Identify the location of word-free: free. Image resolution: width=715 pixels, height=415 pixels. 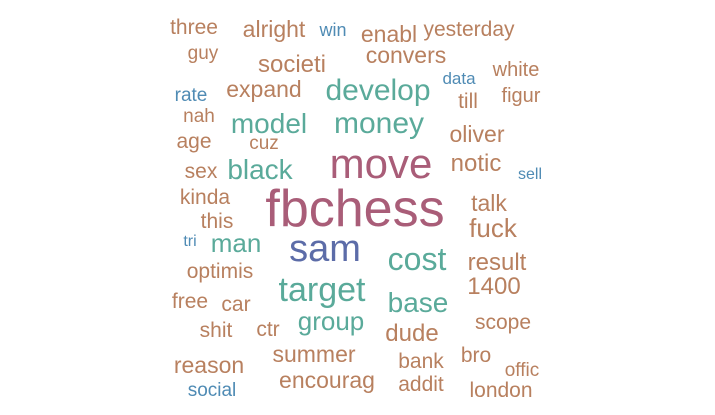
(190, 301).